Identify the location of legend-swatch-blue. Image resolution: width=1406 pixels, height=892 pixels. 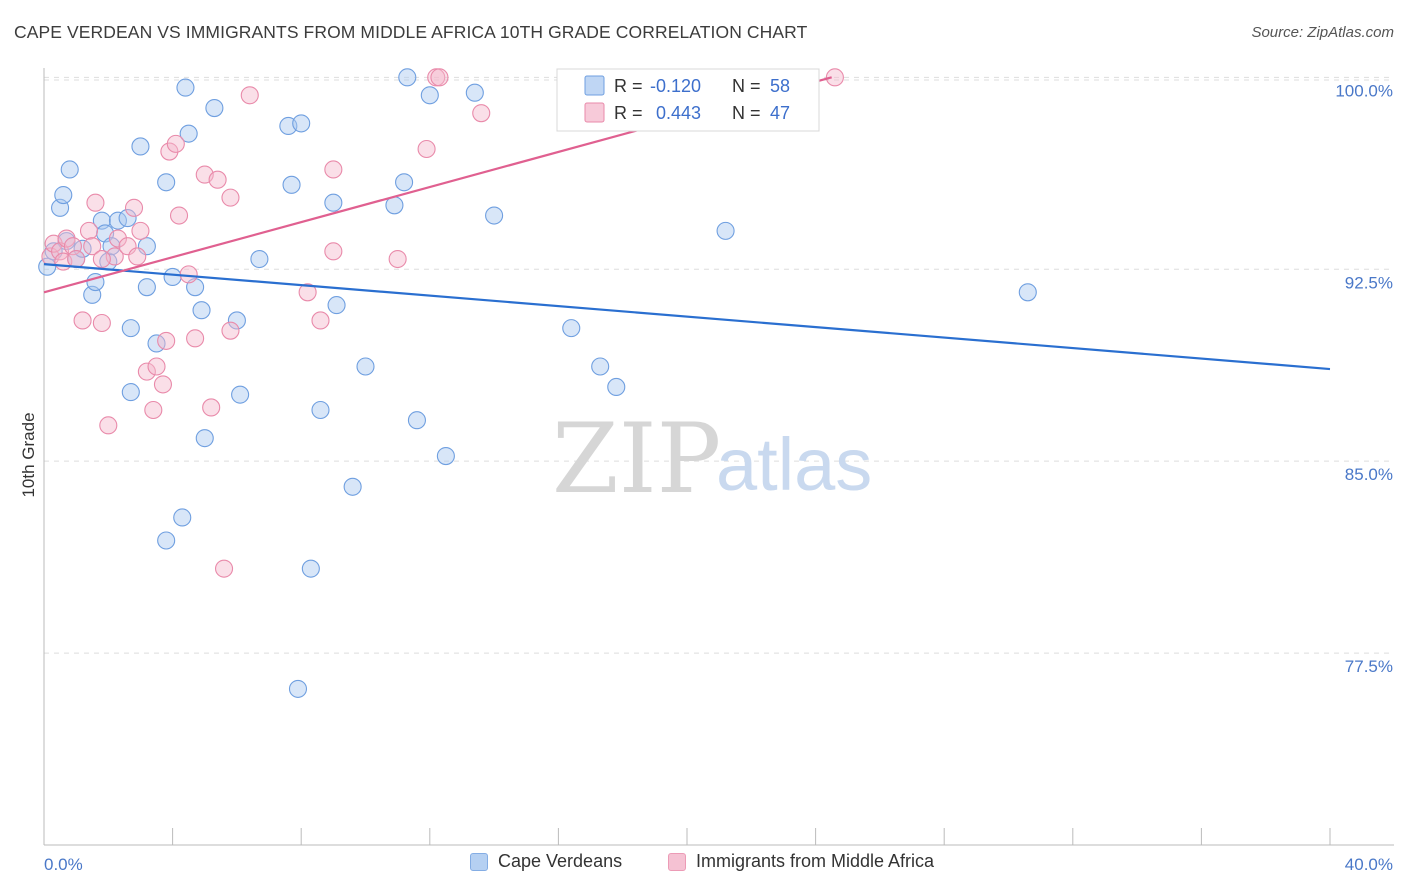
(594, 85).